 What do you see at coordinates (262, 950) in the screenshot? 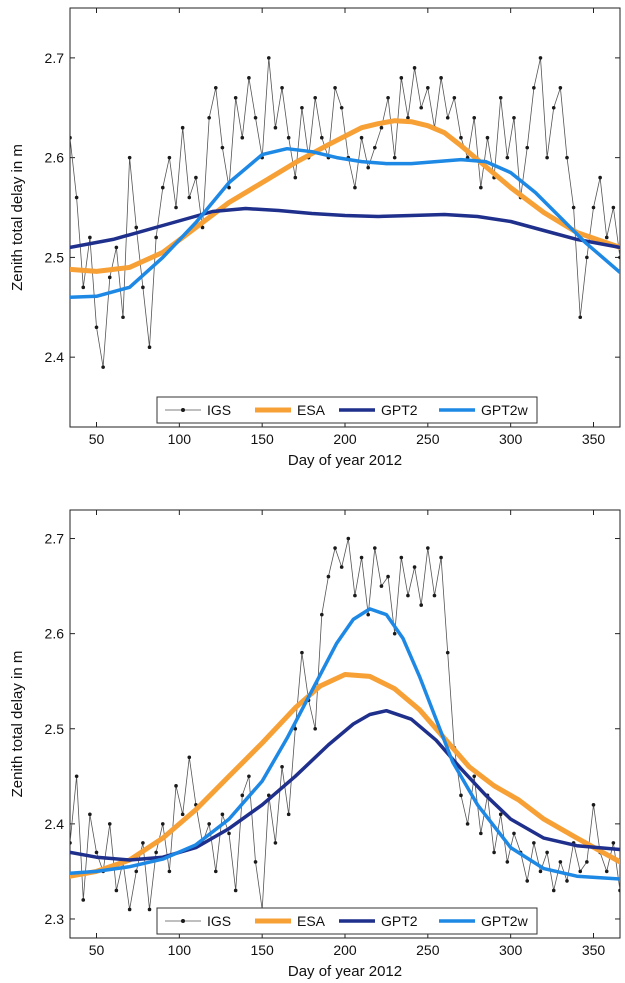
I see `x-tick-label: 150` at bounding box center [262, 950].